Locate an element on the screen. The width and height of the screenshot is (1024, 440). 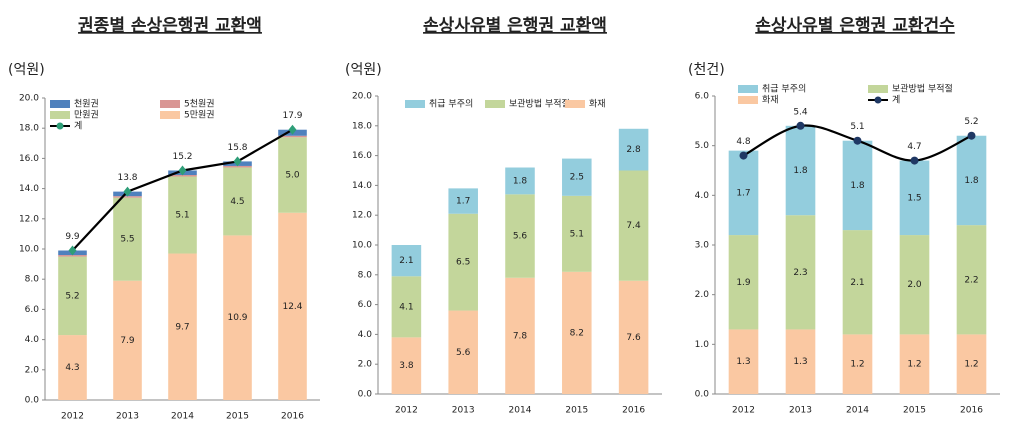
data-label: 5.5 is located at coordinates (127, 240).